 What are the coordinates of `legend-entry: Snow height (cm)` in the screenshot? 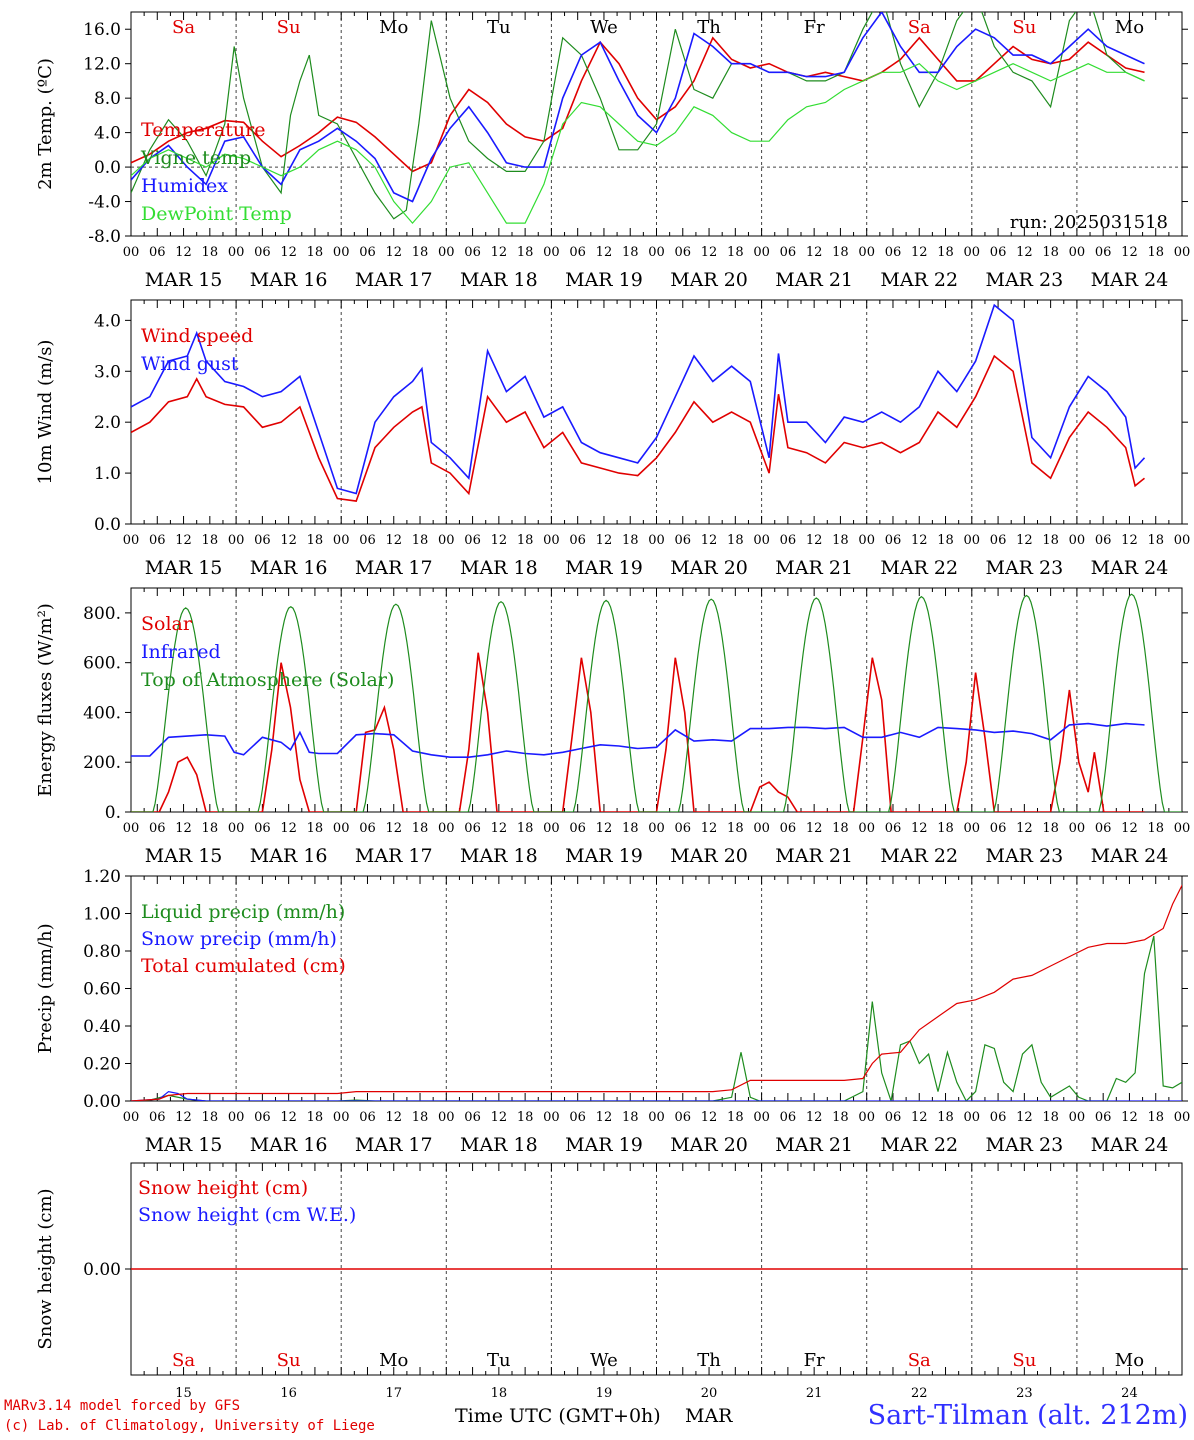 It's located at (223, 1188).